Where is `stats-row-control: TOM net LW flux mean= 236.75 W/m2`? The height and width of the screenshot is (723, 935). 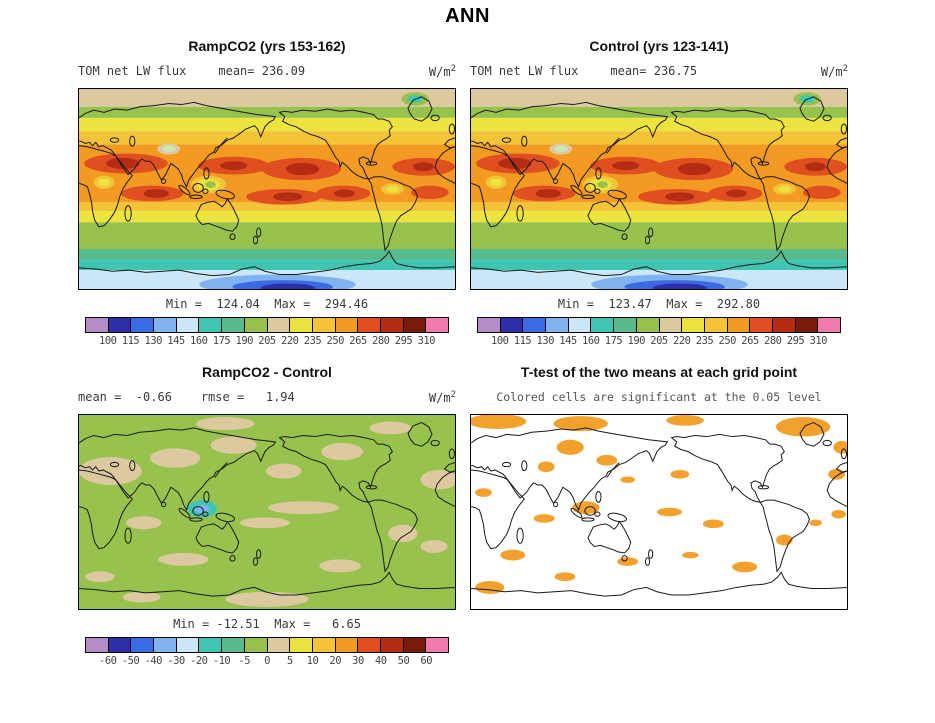 stats-row-control: TOM net LW flux mean= 236.75 W/m2 is located at coordinates (659, 71).